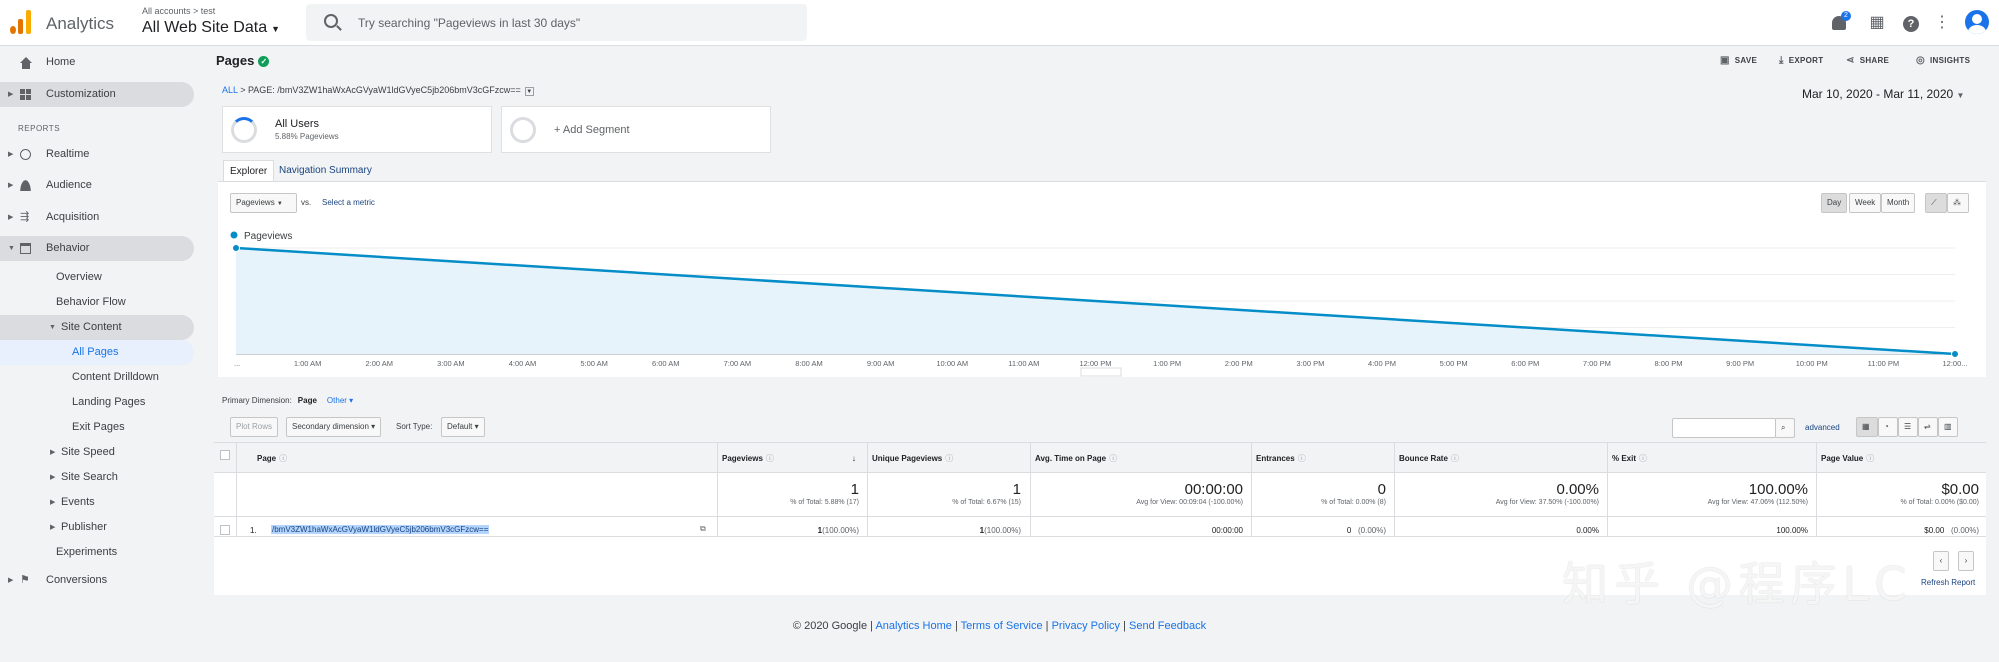  I want to click on sidebar-item-experiments: Experiments, so click(97, 552).